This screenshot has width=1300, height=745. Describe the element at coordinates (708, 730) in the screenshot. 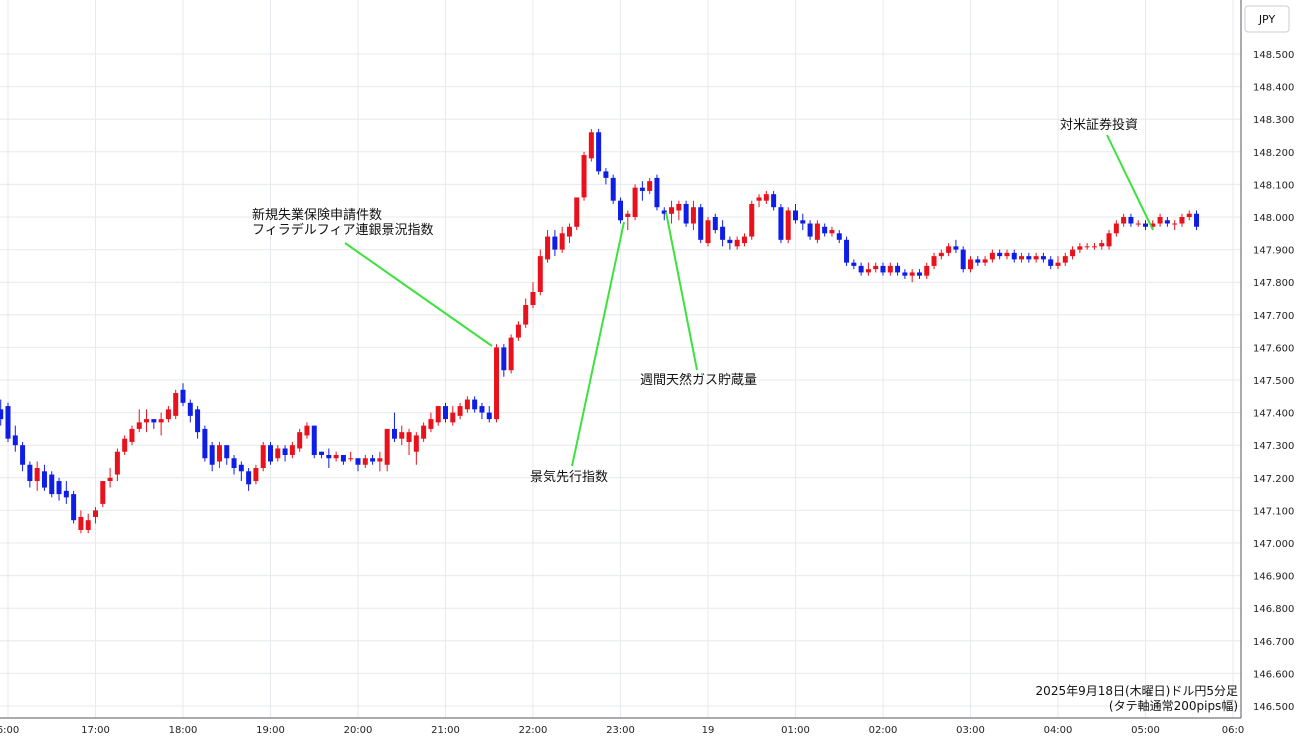

I see `x-tick-label: 19` at that location.